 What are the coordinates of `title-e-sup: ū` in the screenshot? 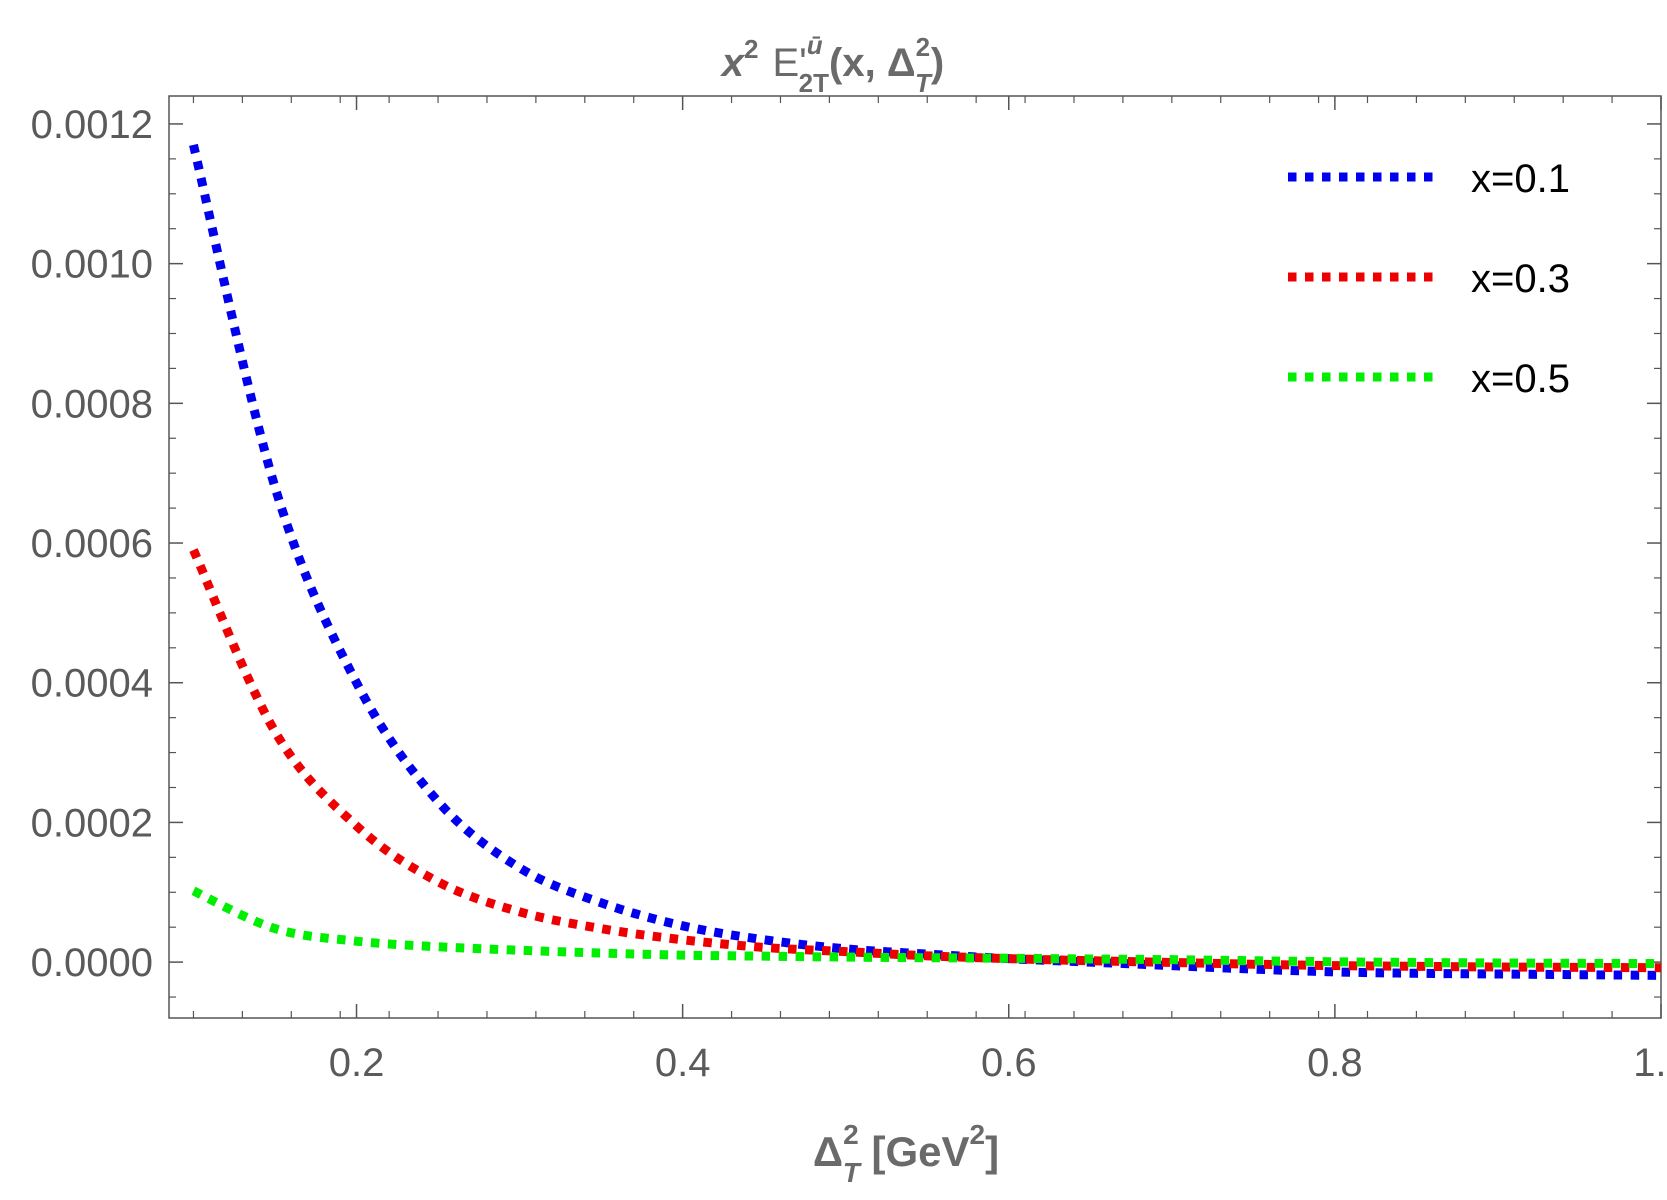 It's located at (815, 45).